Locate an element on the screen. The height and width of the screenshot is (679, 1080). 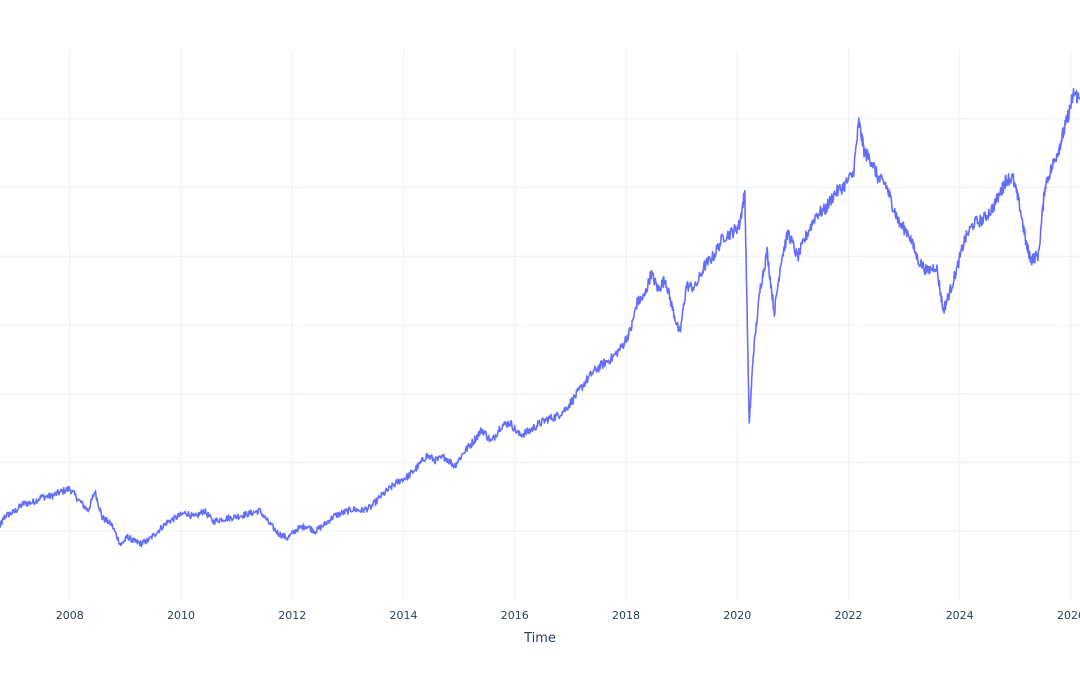
x-tick-label: 2008 is located at coordinates (70, 615).